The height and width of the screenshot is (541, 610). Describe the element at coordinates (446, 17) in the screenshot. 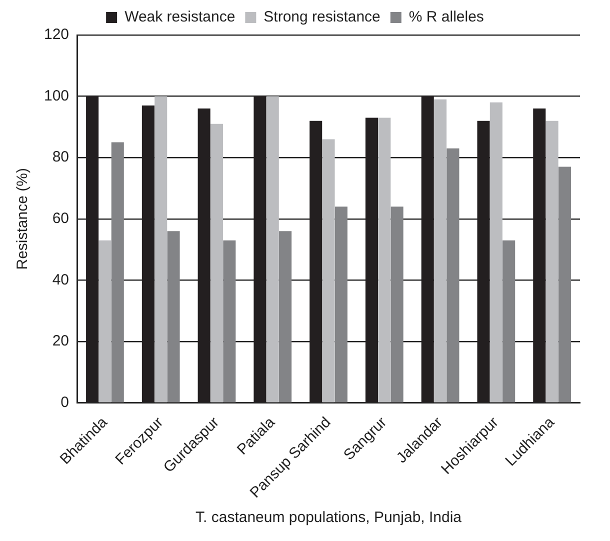

I see `legend-label: % R alleles` at that location.